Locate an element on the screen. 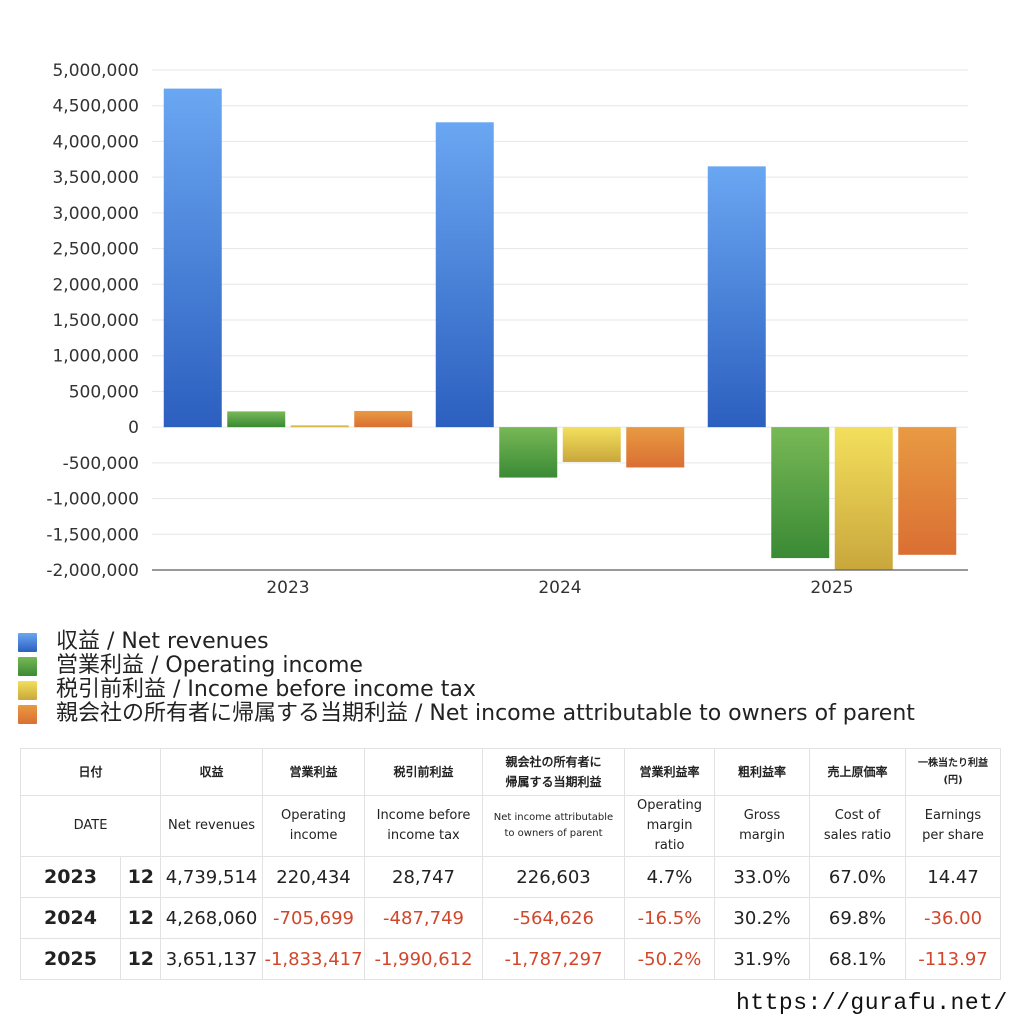 This screenshot has height=1024, width=1024. y-tick-label: 1,500,000 is located at coordinates (95, 321).